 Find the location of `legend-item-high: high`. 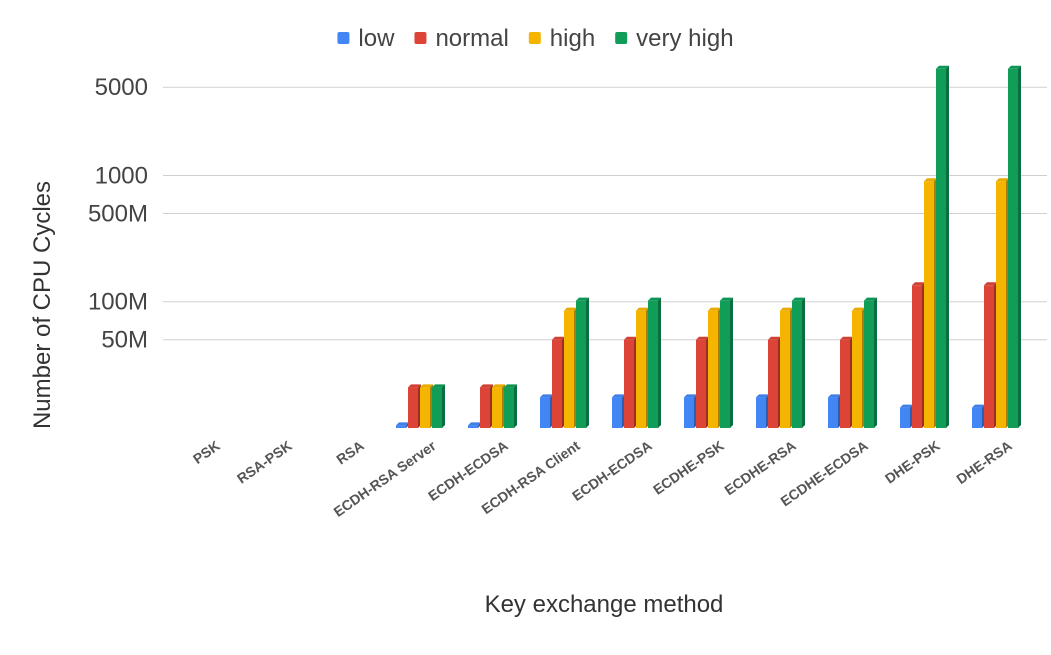

legend-item-high: high is located at coordinates (561, 38).